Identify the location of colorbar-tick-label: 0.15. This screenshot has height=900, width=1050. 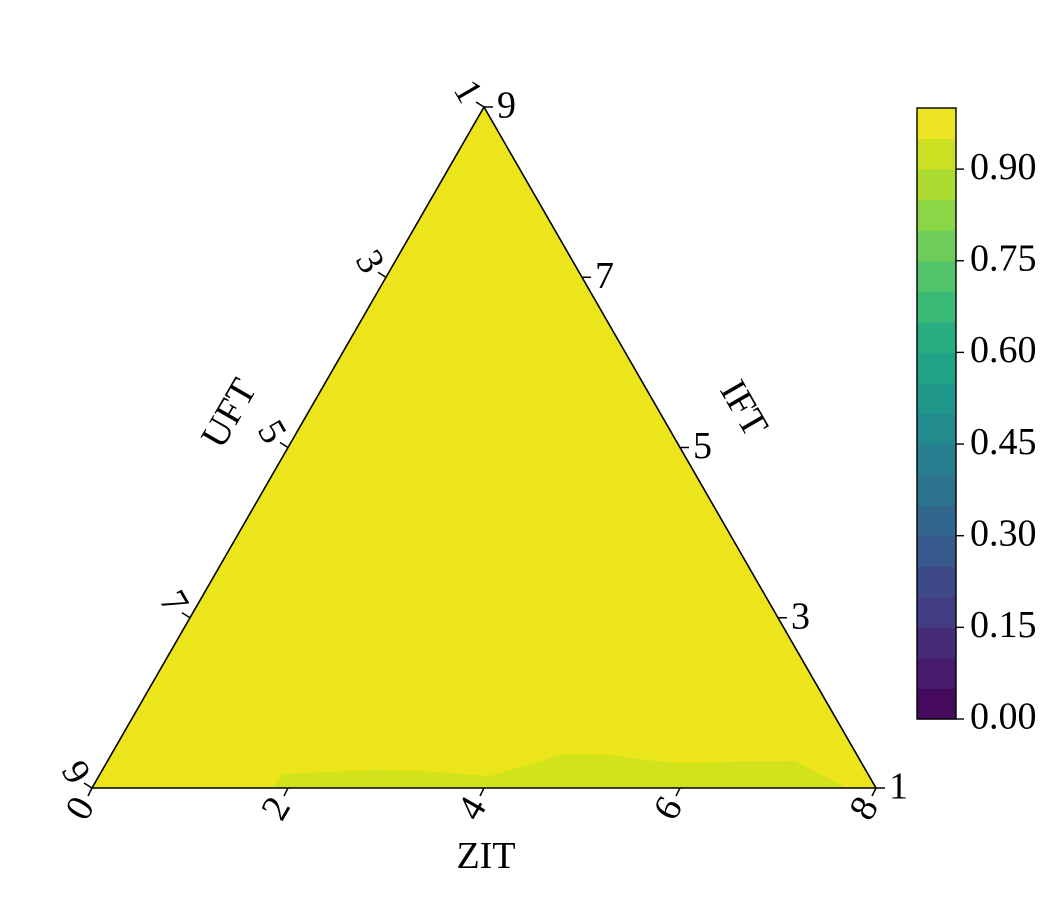
(1003, 625).